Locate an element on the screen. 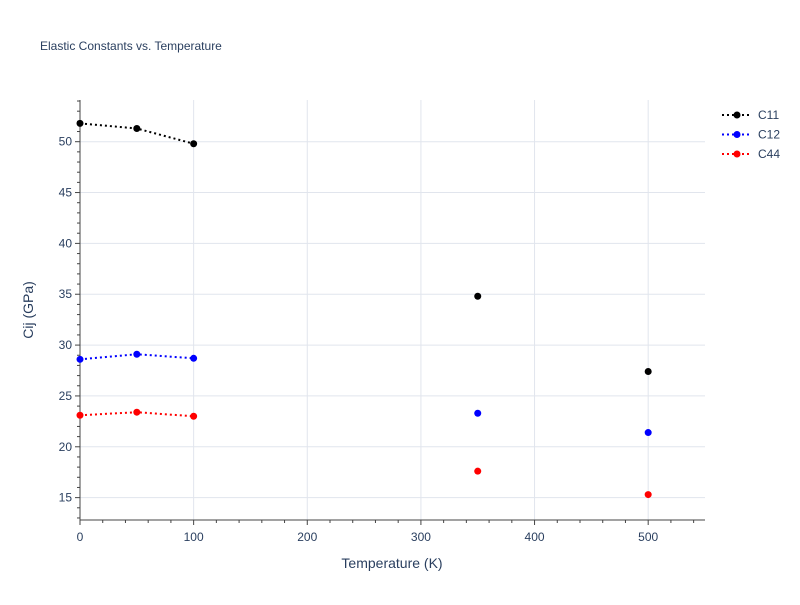  legend-label: C12 is located at coordinates (769, 135).